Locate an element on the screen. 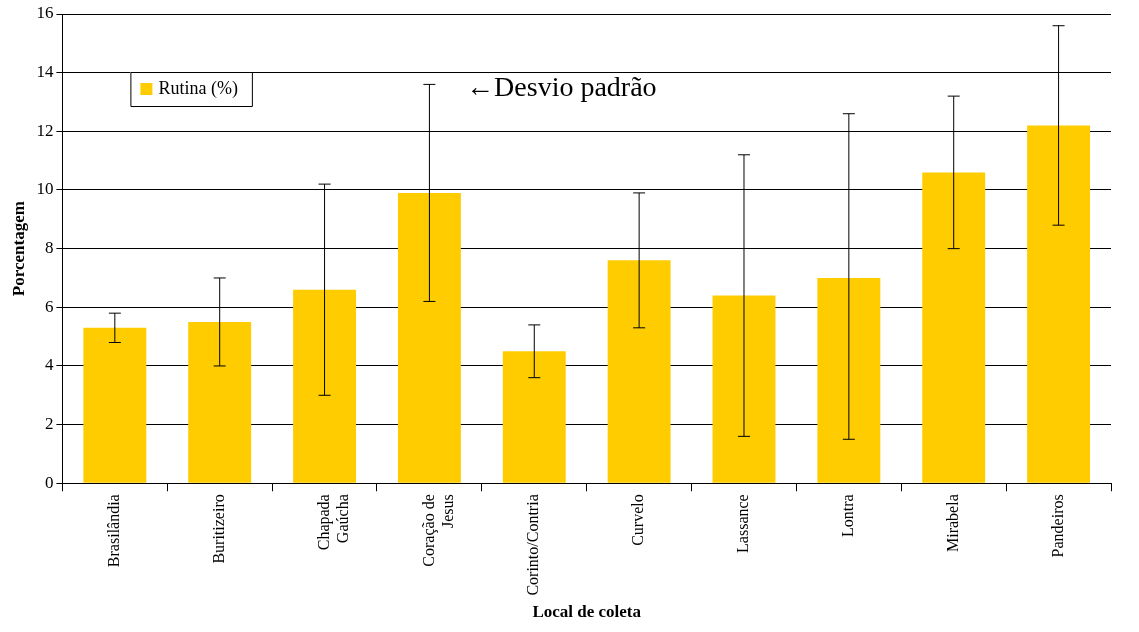 The height and width of the screenshot is (632, 1139). y-tick-label: 2 is located at coordinates (49, 424).